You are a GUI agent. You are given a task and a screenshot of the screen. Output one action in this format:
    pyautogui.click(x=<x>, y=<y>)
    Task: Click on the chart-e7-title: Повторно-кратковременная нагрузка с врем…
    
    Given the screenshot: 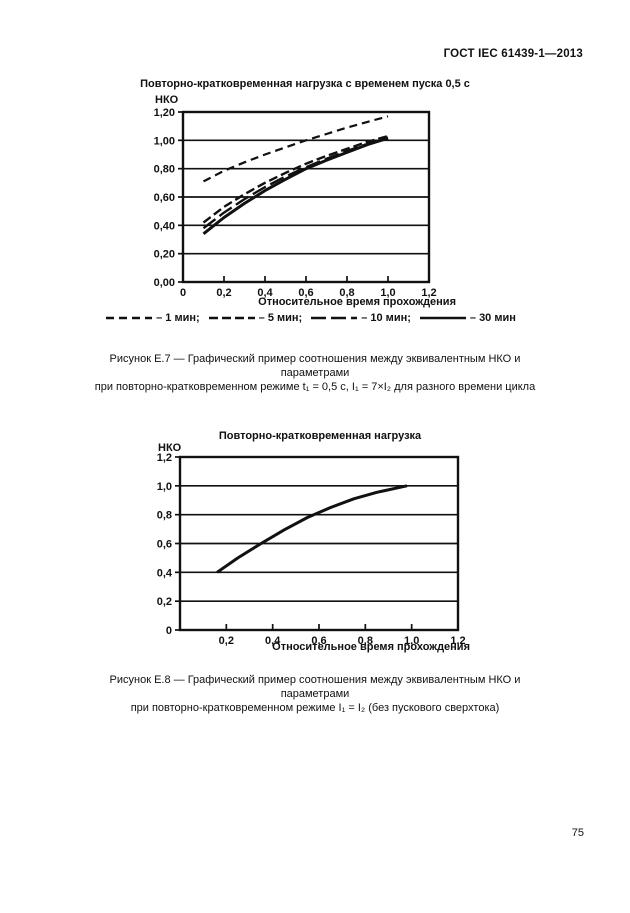 What is the action you would take?
    pyautogui.click(x=305, y=84)
    